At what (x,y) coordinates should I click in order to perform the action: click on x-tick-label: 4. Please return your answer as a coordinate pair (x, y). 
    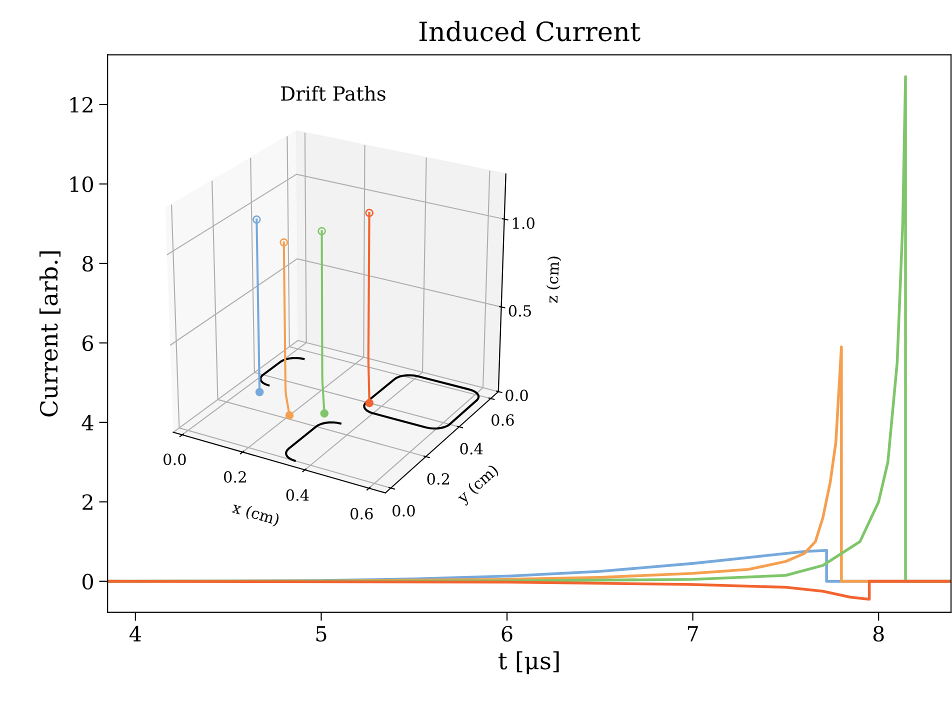
    Looking at the image, I should click on (135, 634).